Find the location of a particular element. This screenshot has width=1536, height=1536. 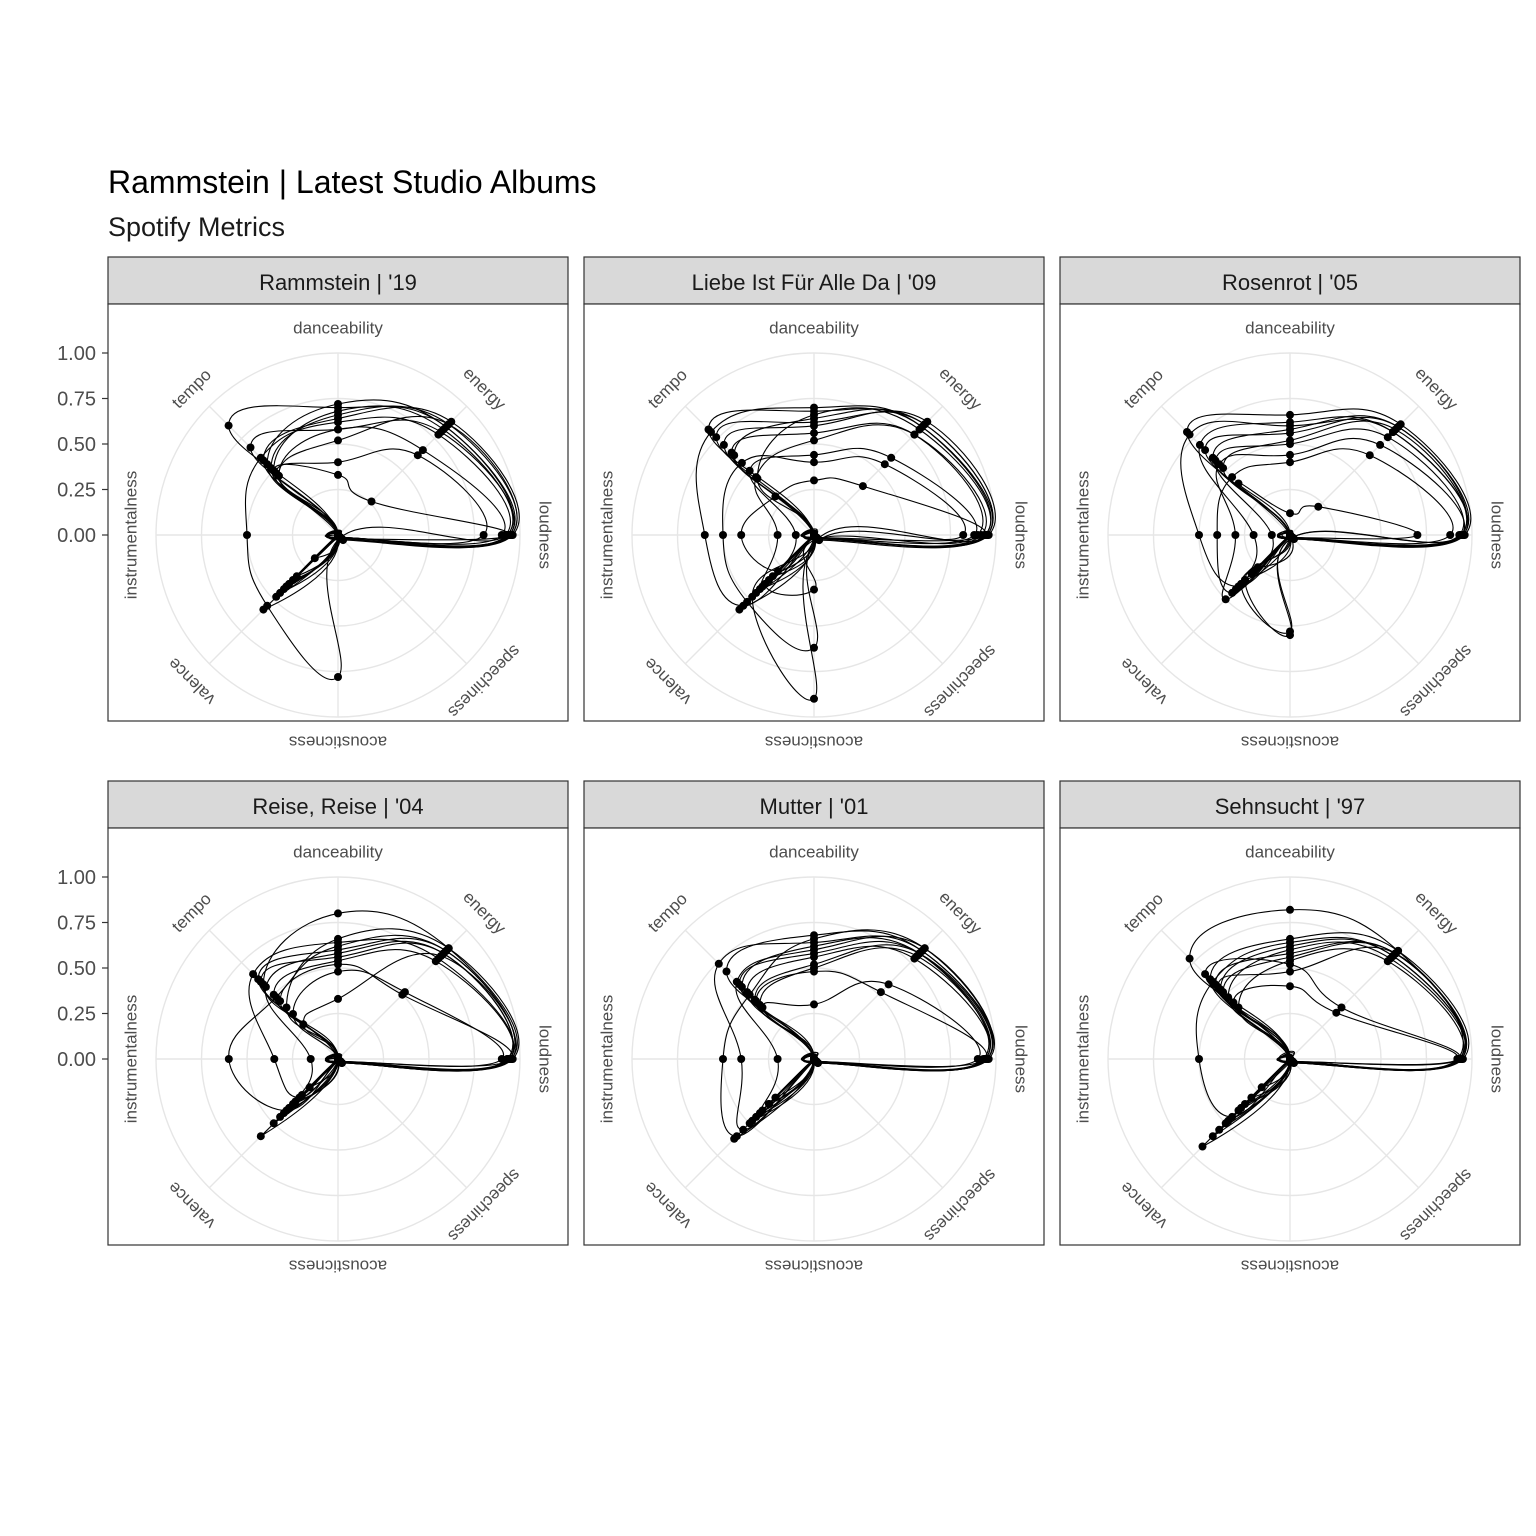

facet-strip-label: Sehnsucht | '97 is located at coordinates (1290, 806).